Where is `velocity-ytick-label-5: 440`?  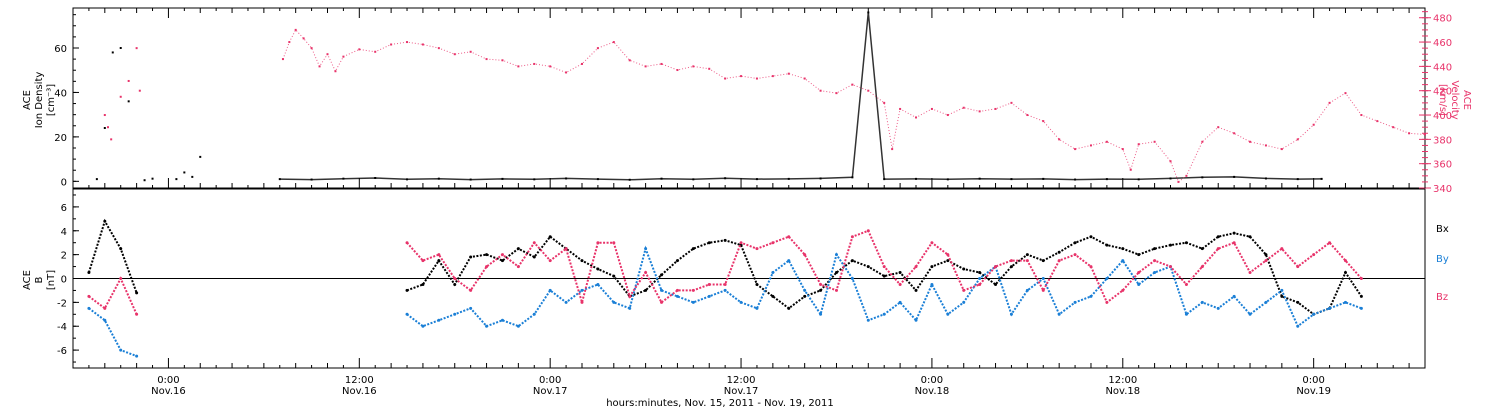
velocity-ytick-label-5: 440 is located at coordinates (1442, 67).